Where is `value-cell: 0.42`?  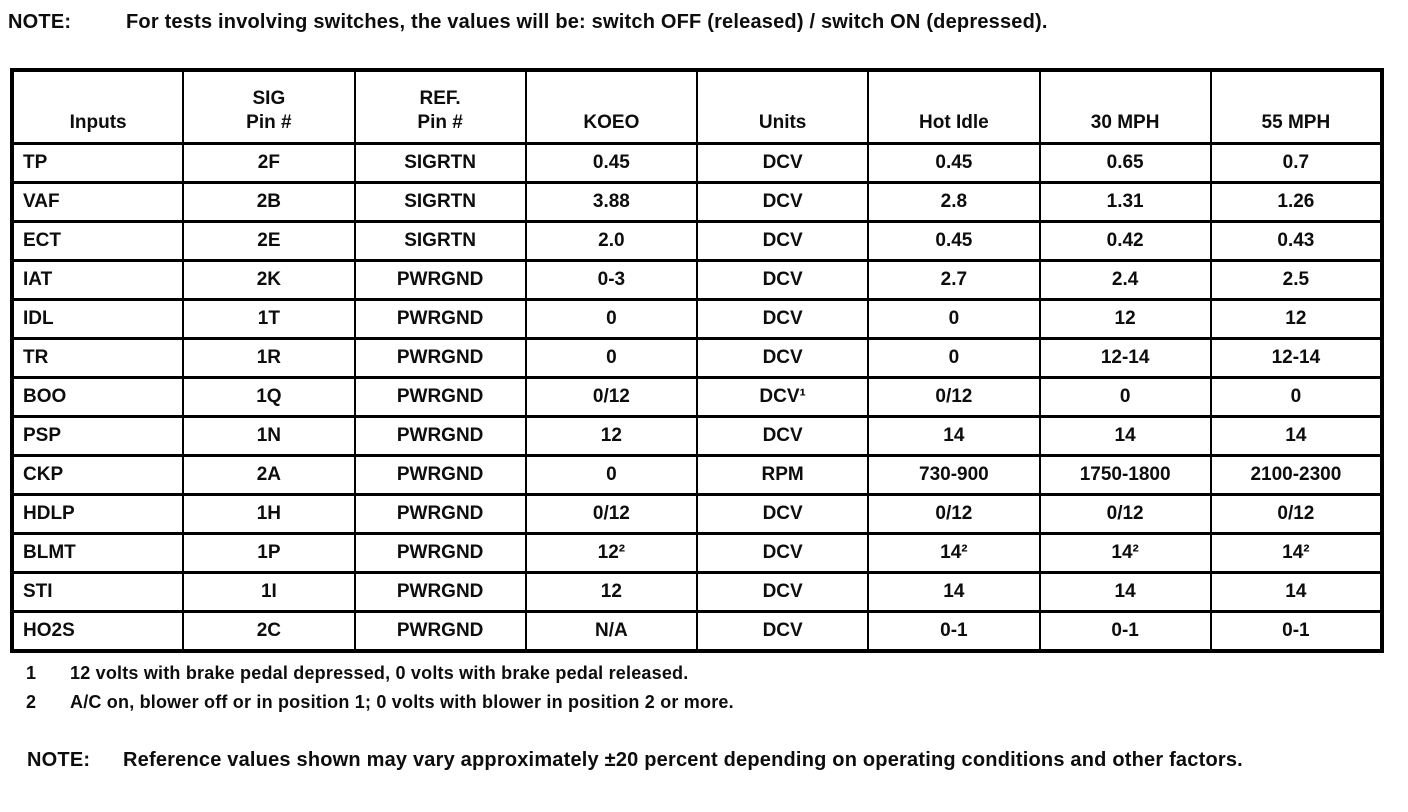 value-cell: 0.42 is located at coordinates (1125, 241).